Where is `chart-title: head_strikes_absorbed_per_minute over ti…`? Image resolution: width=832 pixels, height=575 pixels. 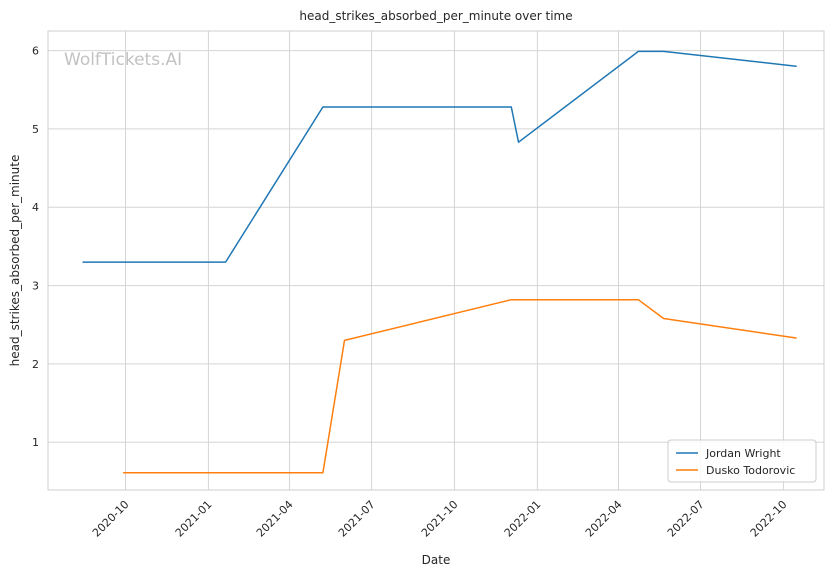
chart-title: head_strikes_absorbed_per_minute over ti… is located at coordinates (435, 16).